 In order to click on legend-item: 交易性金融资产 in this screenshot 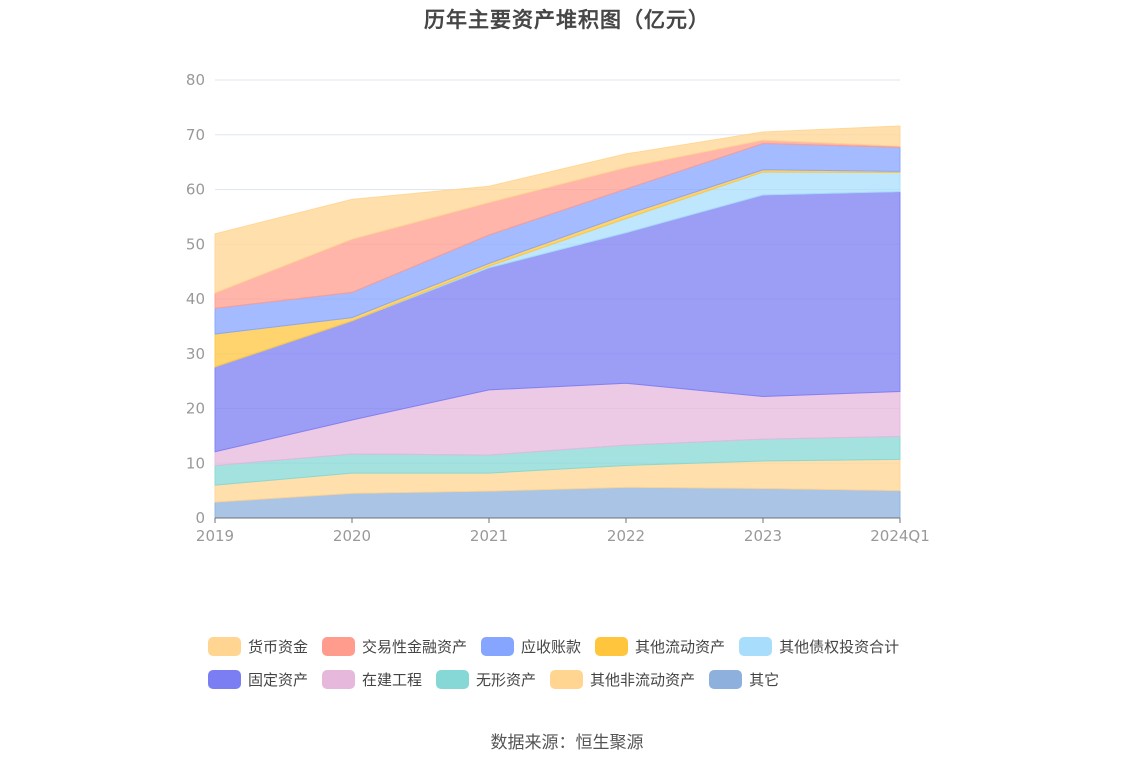, I will do `click(394, 646)`.